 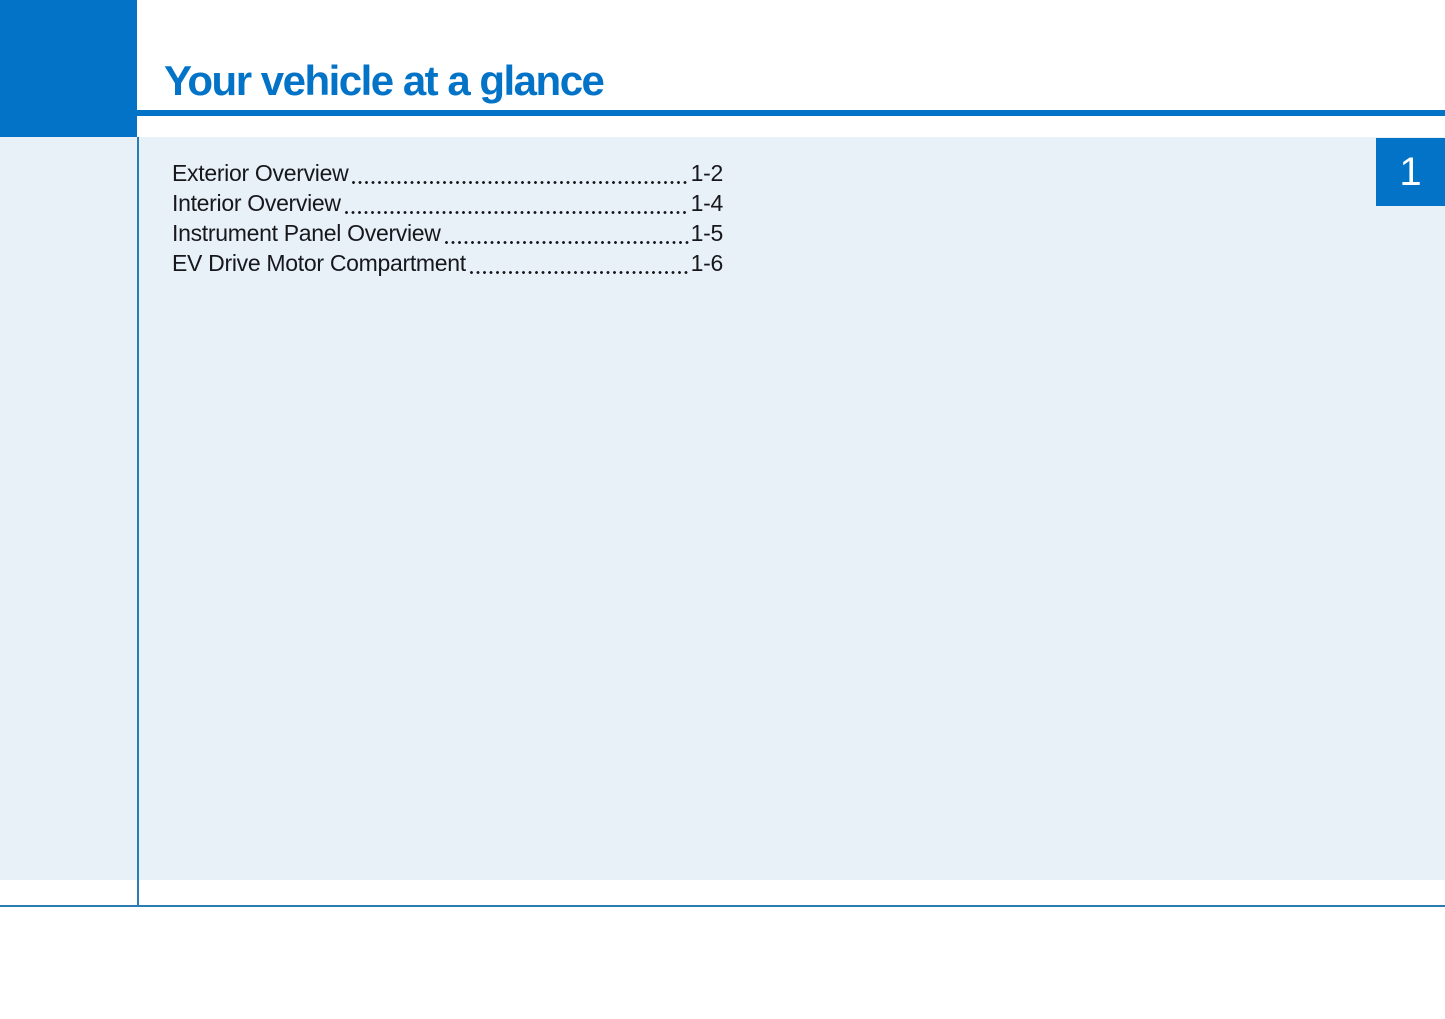 I want to click on toc-item: EV Drive Motor Compartment 1-6, so click(x=447, y=265).